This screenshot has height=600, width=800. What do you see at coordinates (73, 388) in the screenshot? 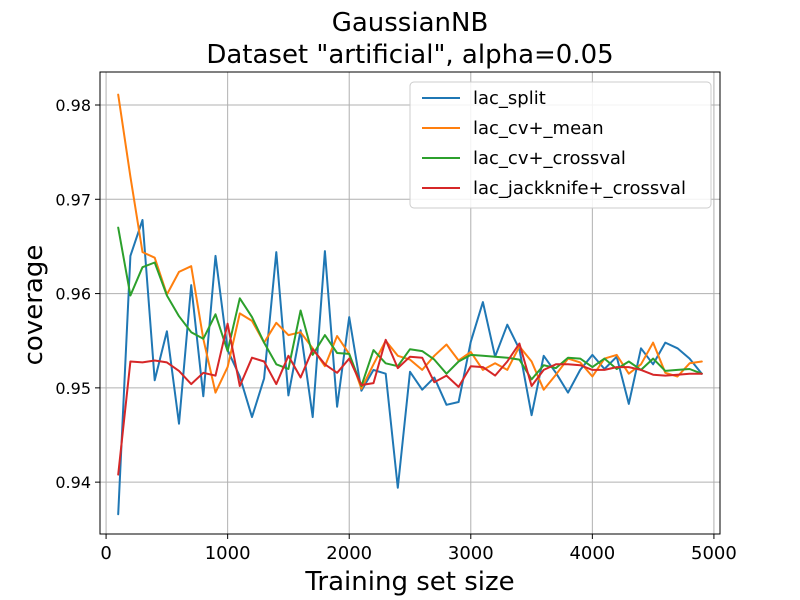
I see `y-tick-label: 0.95` at bounding box center [73, 388].